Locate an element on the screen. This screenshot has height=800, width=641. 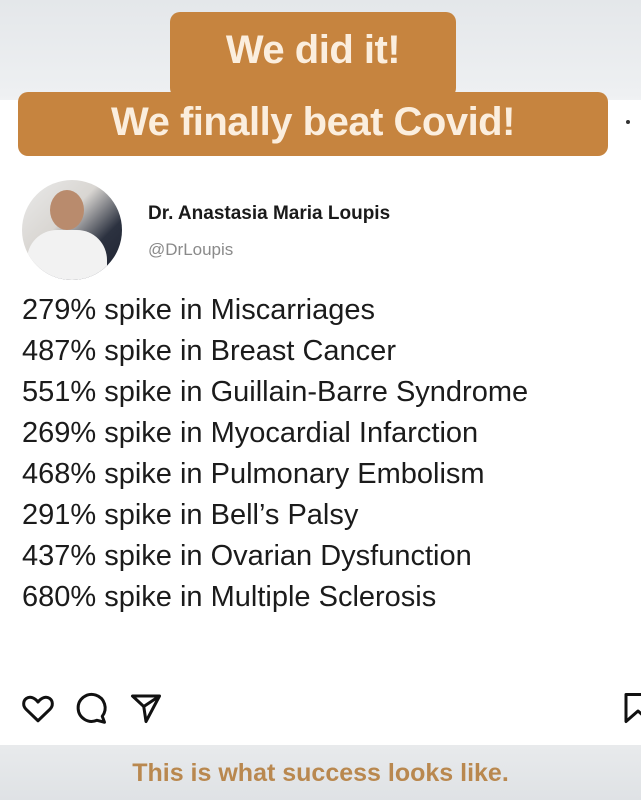
avatar is located at coordinates (72, 230).